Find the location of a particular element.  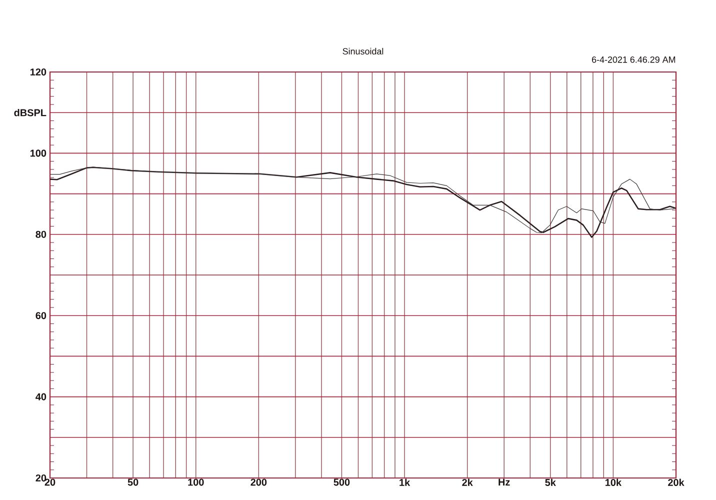

y-tick-label: 120 is located at coordinates (38, 72).